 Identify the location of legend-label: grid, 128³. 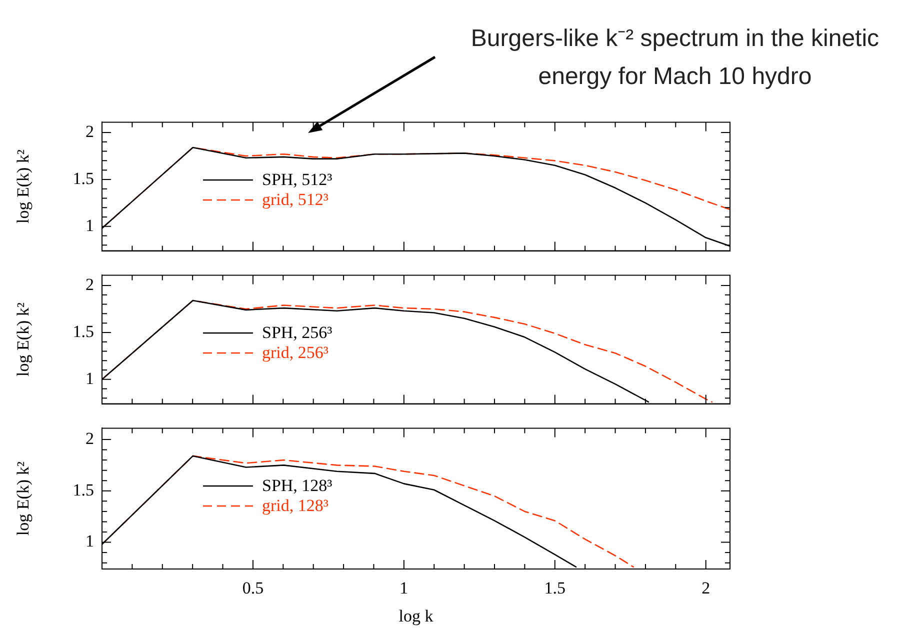
(295, 506).